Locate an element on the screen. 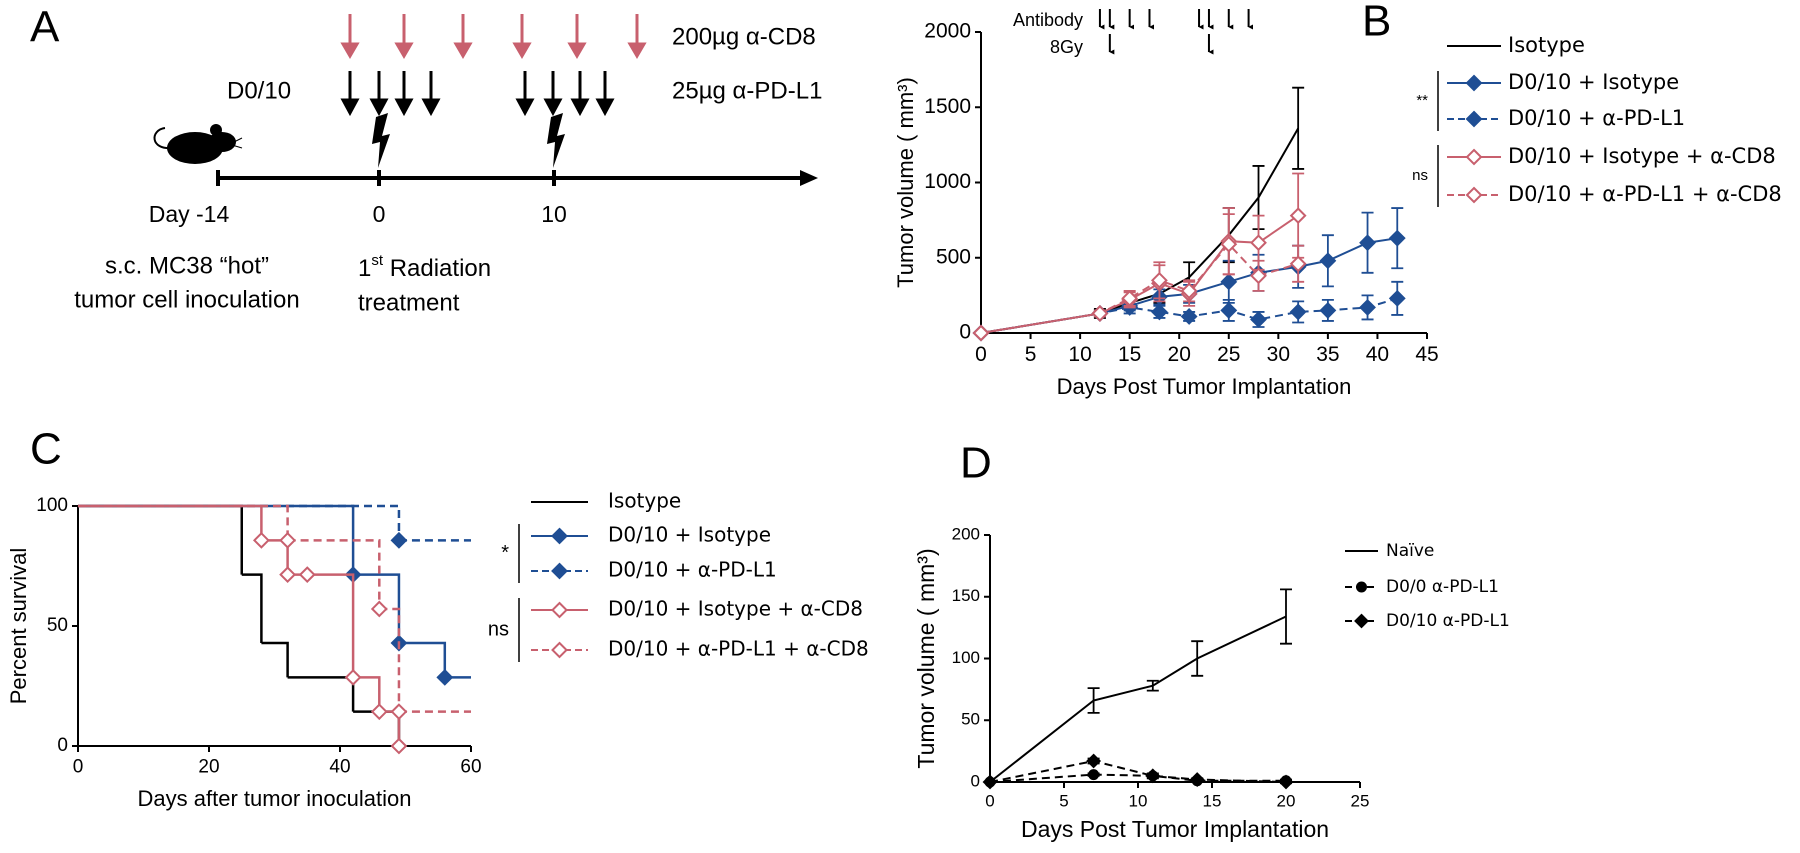 The width and height of the screenshot is (1800, 853). panel-label: A is located at coordinates (45, 27).